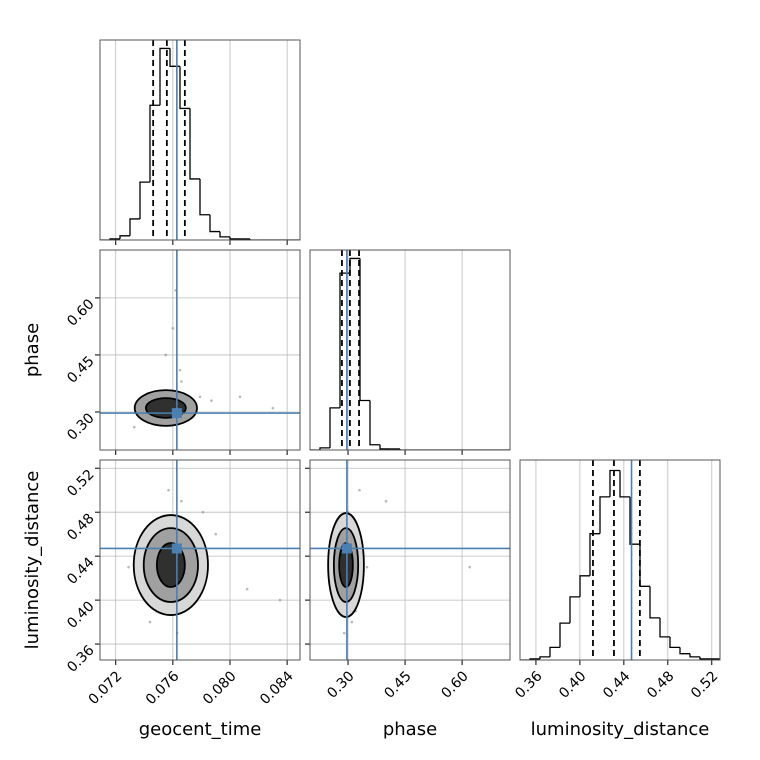  What do you see at coordinates (200, 729) in the screenshot?
I see `x-axis-label: geocent_time` at bounding box center [200, 729].